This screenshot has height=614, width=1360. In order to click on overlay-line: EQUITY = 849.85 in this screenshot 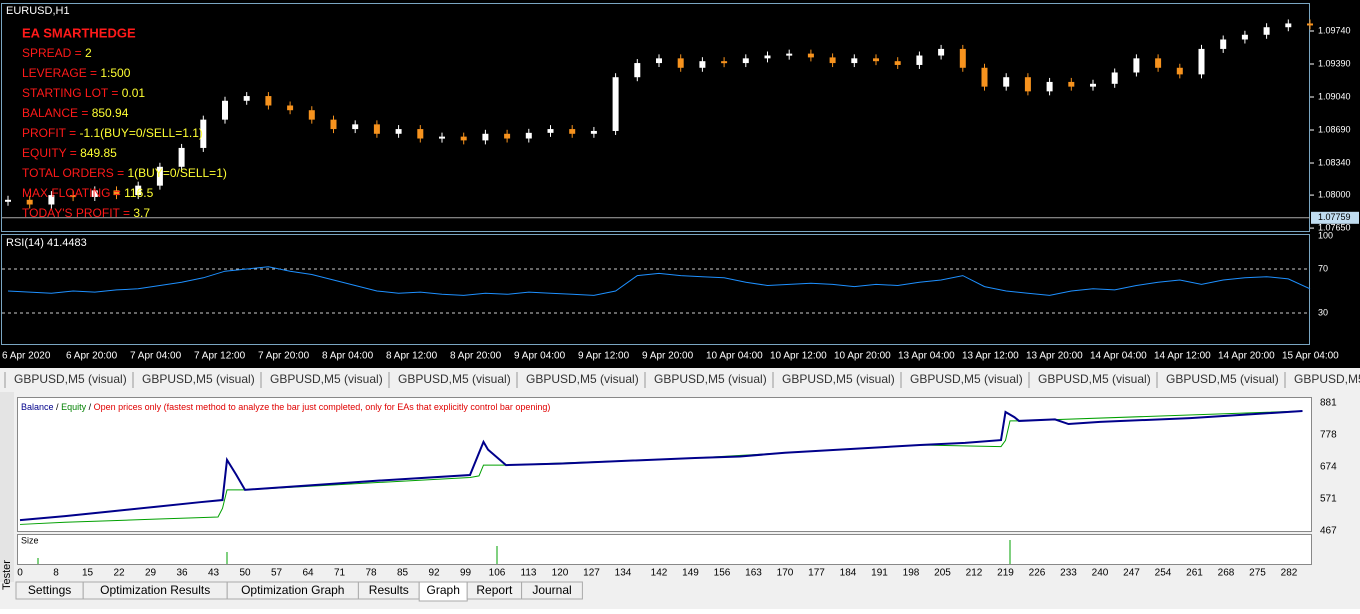, I will do `click(69, 153)`.